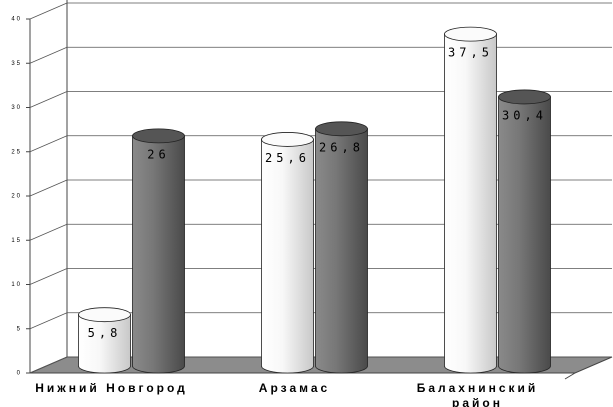 This screenshot has height=407, width=613. I want to click on y-tick-label: 15, so click(16, 241).